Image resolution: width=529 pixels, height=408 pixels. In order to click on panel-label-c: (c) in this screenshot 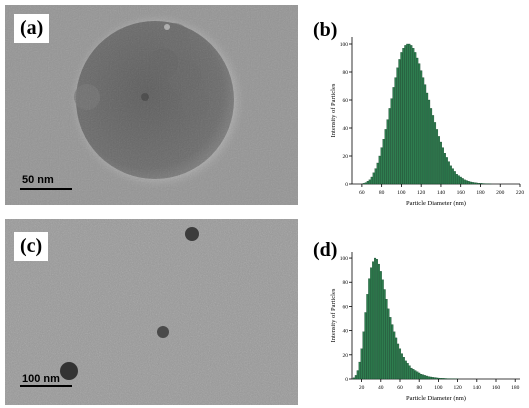, I will do `click(31, 246)`.